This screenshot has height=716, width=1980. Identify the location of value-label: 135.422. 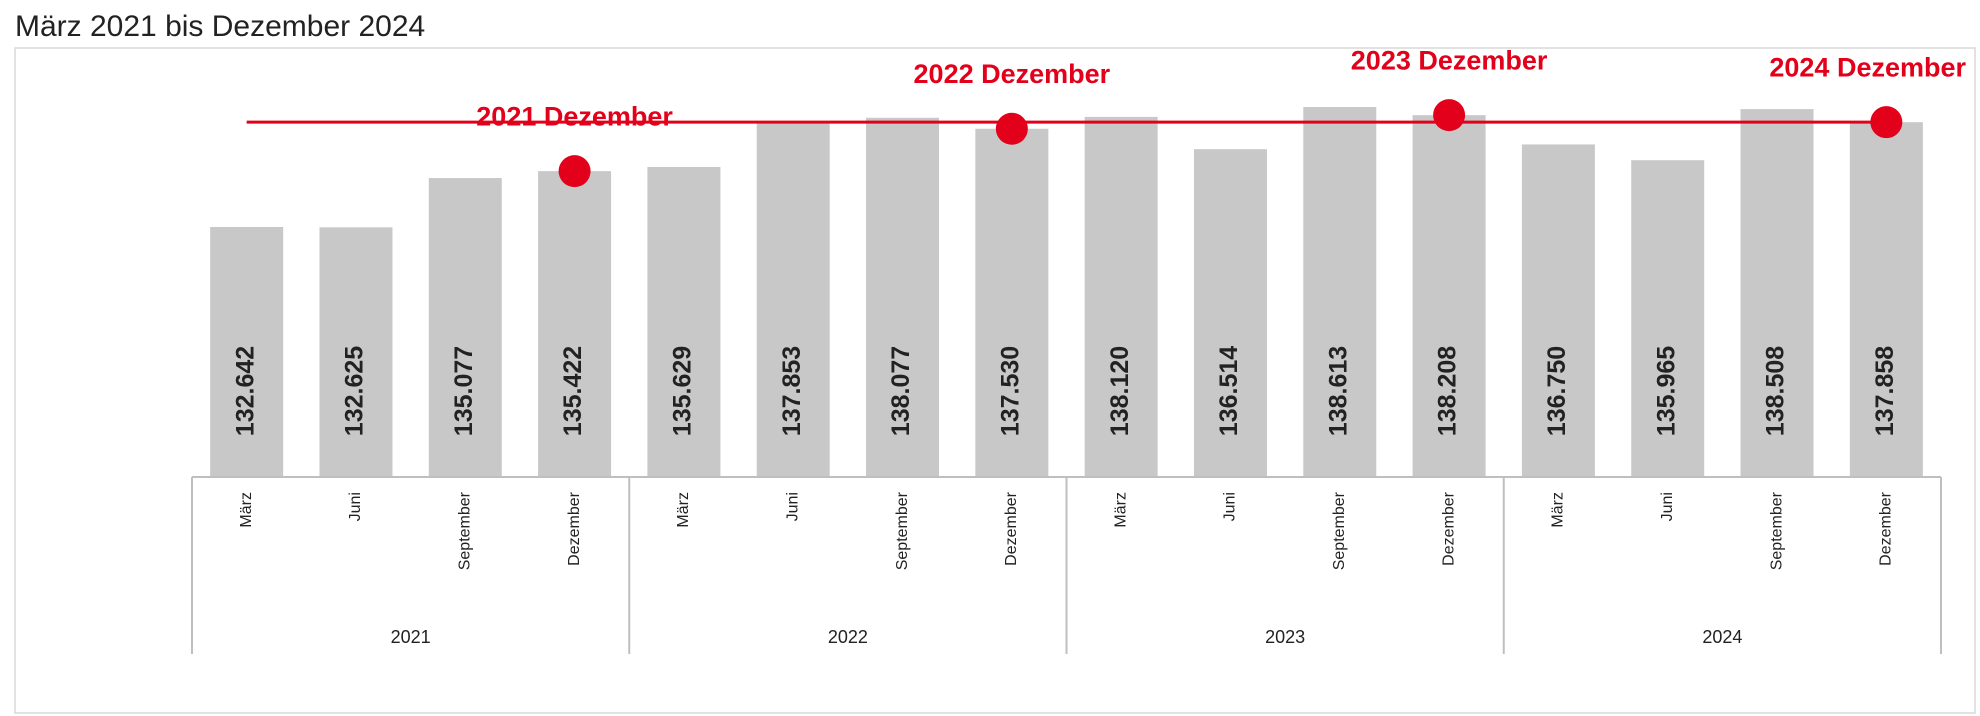
(573, 391).